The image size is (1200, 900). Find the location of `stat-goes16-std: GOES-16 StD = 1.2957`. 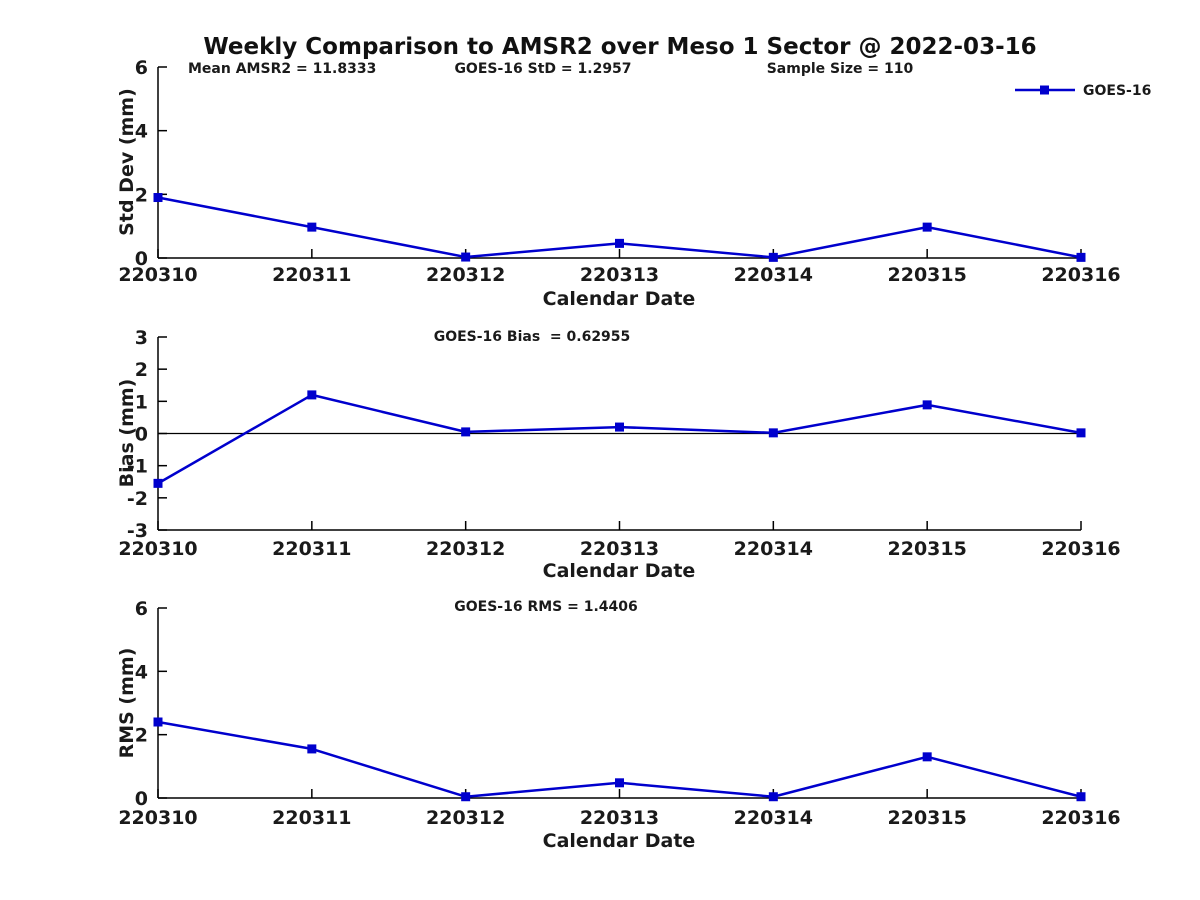

stat-goes16-std: GOES-16 StD = 1.2957 is located at coordinates (542, 69).